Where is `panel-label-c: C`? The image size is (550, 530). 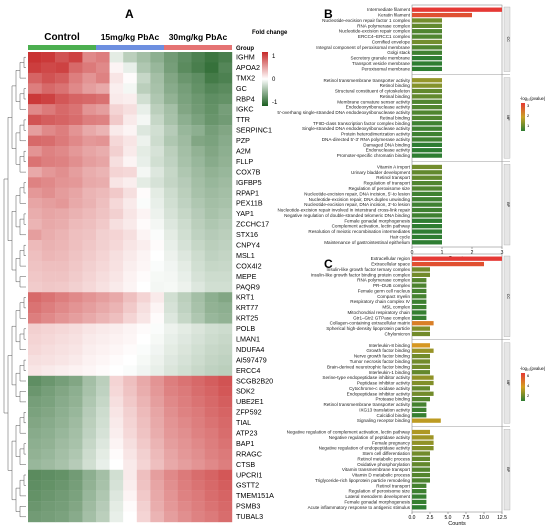
panel-label-c: C is located at coordinates (328, 264).